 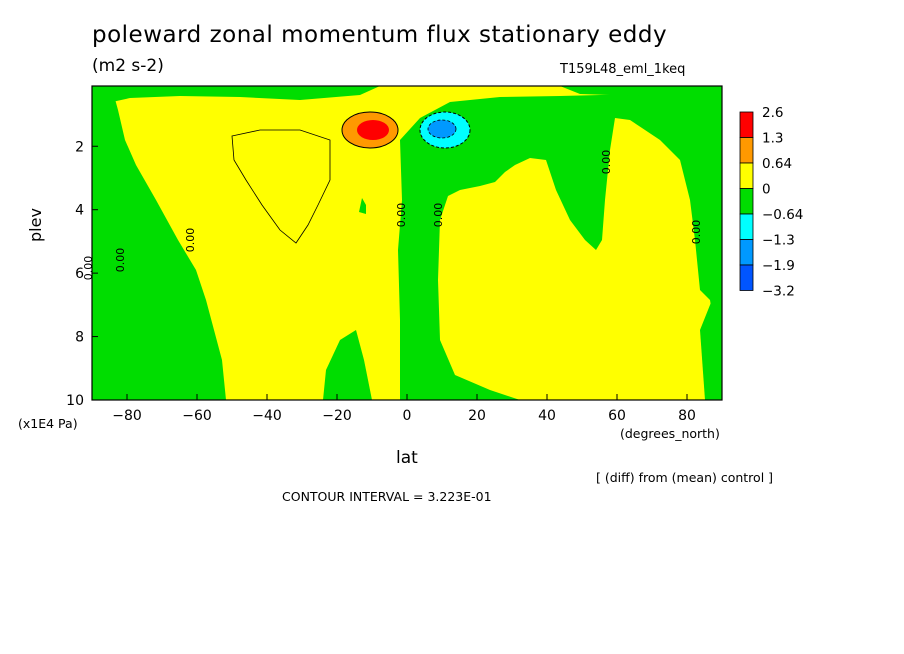 I want to click on y-tick-label: 2, so click(x=79, y=147).